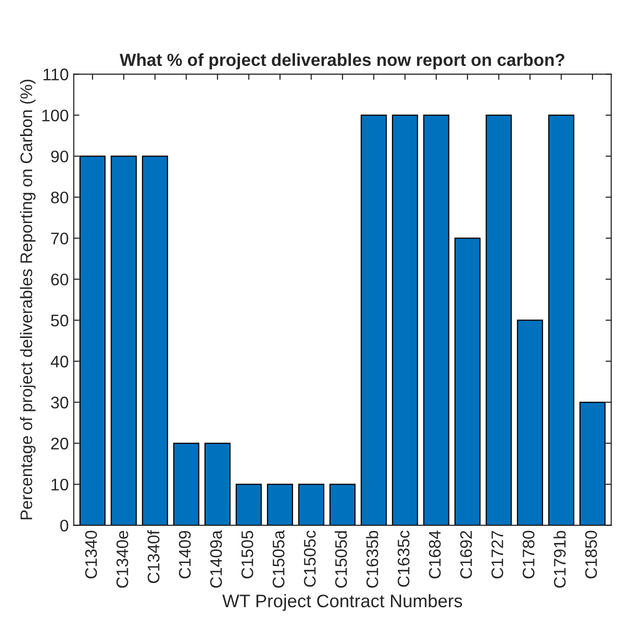  What do you see at coordinates (310, 558) in the screenshot?
I see `x-tick-label: C1505c` at bounding box center [310, 558].